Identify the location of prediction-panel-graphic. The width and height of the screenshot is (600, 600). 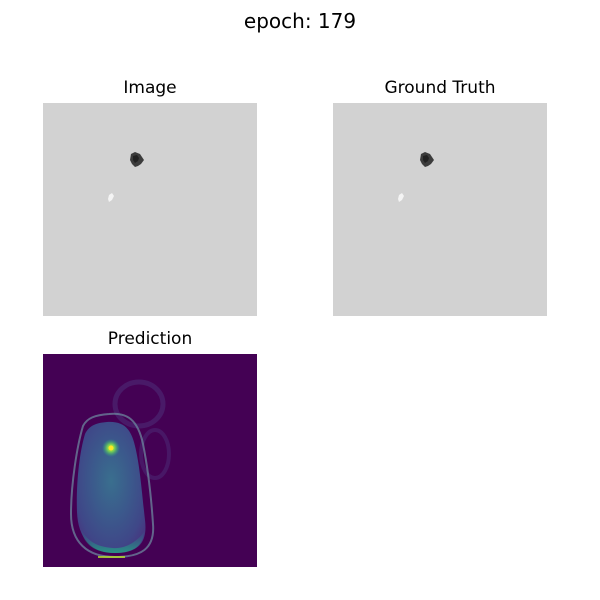
(150, 460).